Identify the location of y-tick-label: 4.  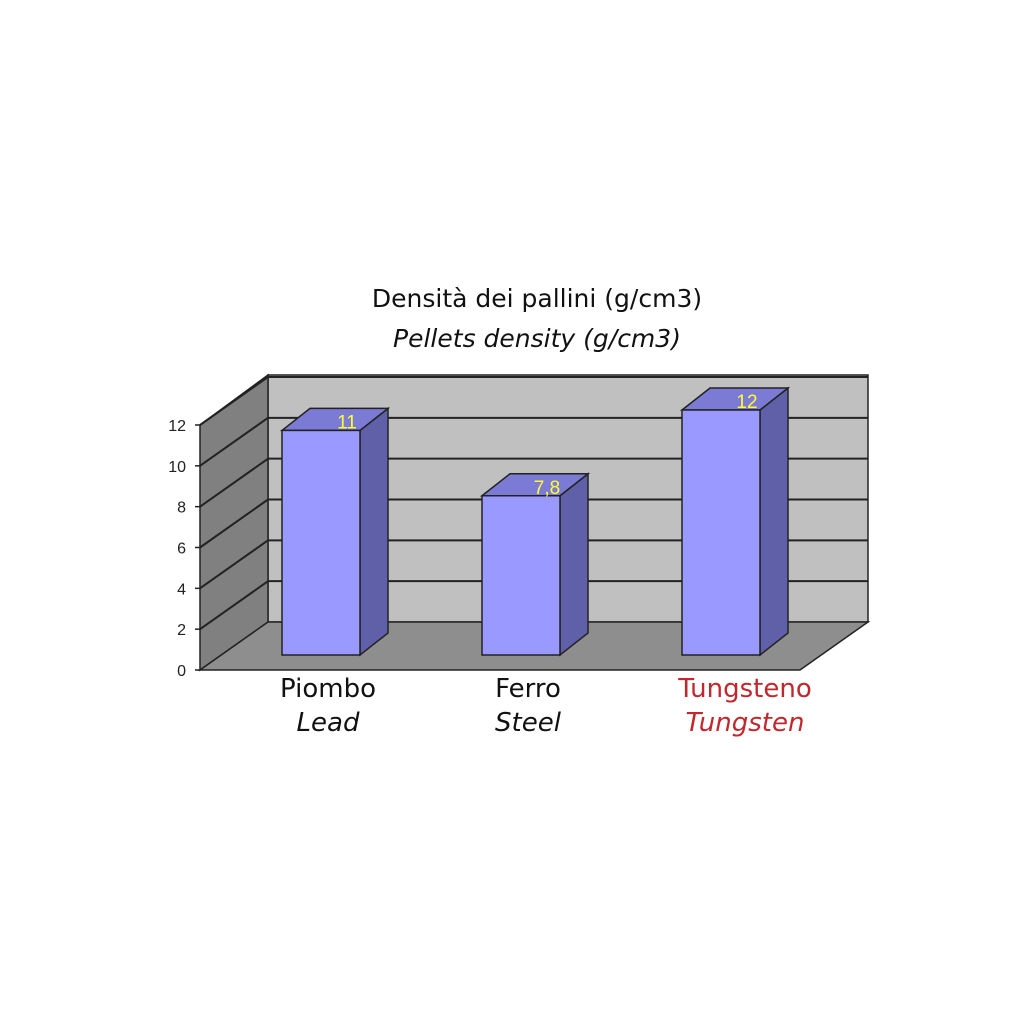
(181, 589).